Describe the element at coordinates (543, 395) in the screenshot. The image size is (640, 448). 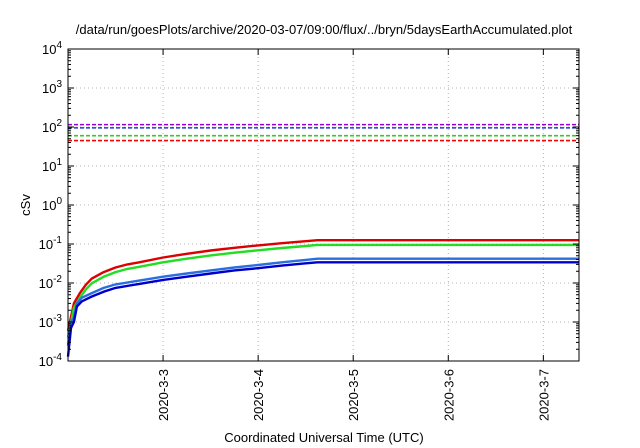
I see `x-tick-label: 2020-3-7` at that location.